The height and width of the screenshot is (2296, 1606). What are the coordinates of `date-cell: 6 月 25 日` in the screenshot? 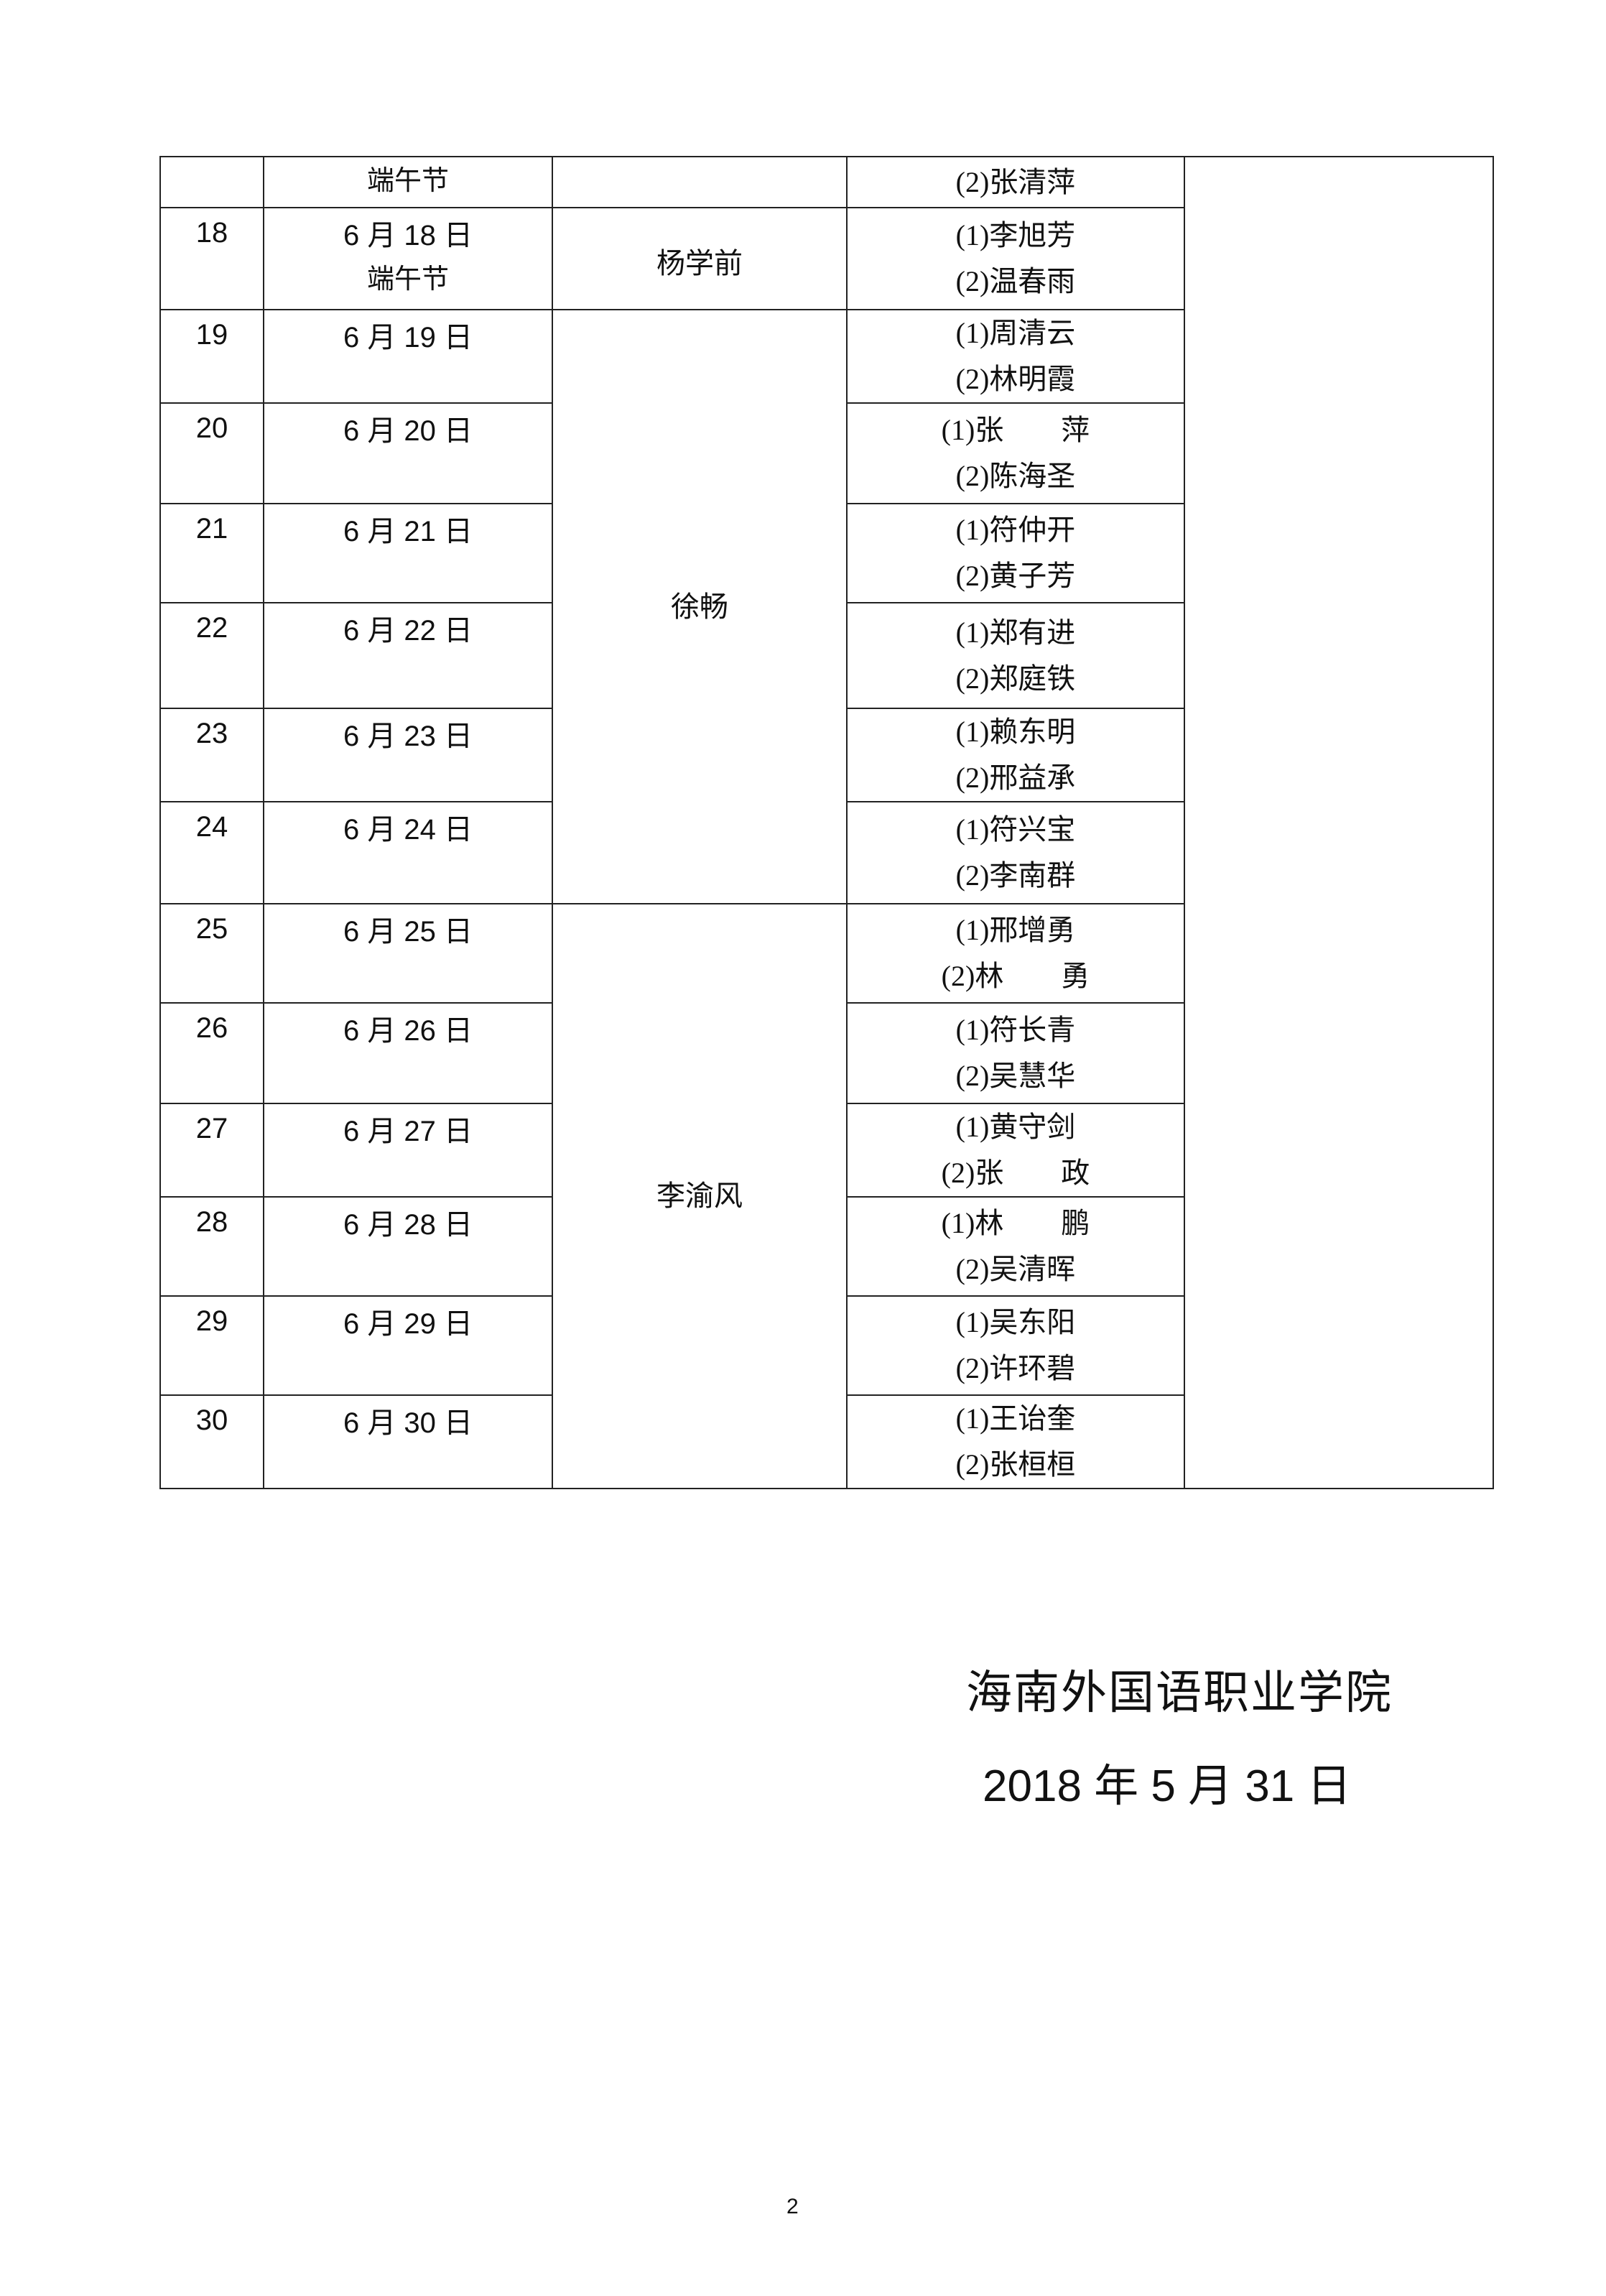 It's located at (408, 953).